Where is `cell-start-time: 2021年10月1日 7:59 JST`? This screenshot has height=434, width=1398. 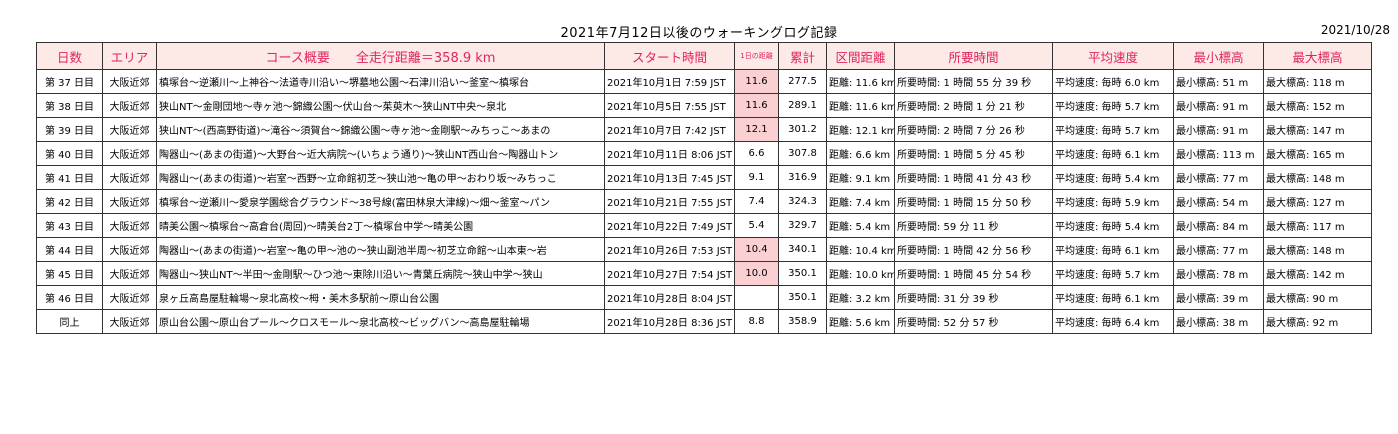 cell-start-time: 2021年10月1日 7:59 JST is located at coordinates (669, 81).